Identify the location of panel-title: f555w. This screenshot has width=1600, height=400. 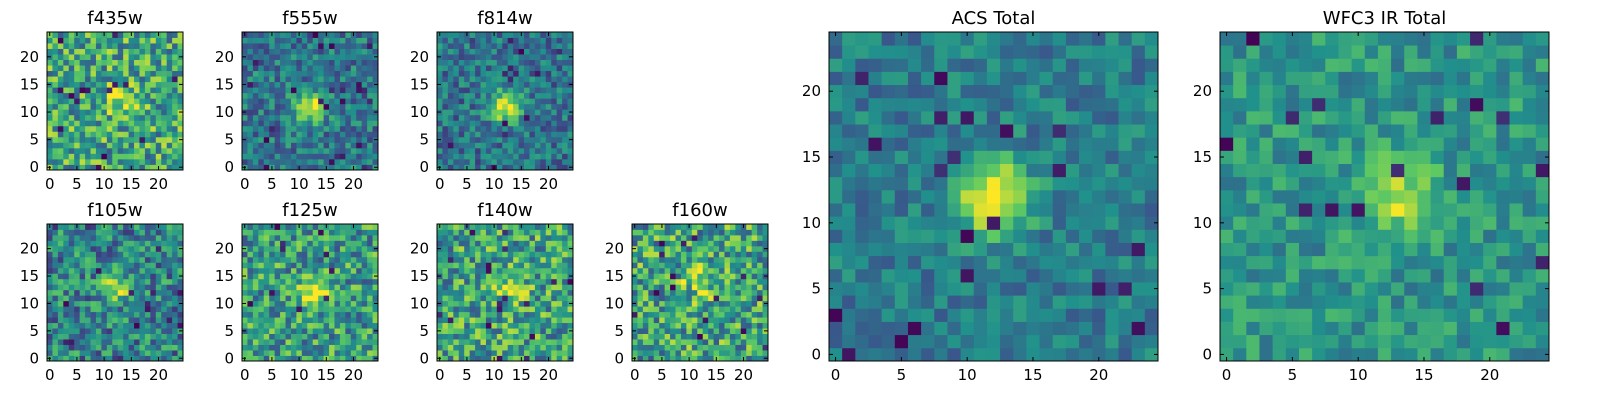
(309, 18).